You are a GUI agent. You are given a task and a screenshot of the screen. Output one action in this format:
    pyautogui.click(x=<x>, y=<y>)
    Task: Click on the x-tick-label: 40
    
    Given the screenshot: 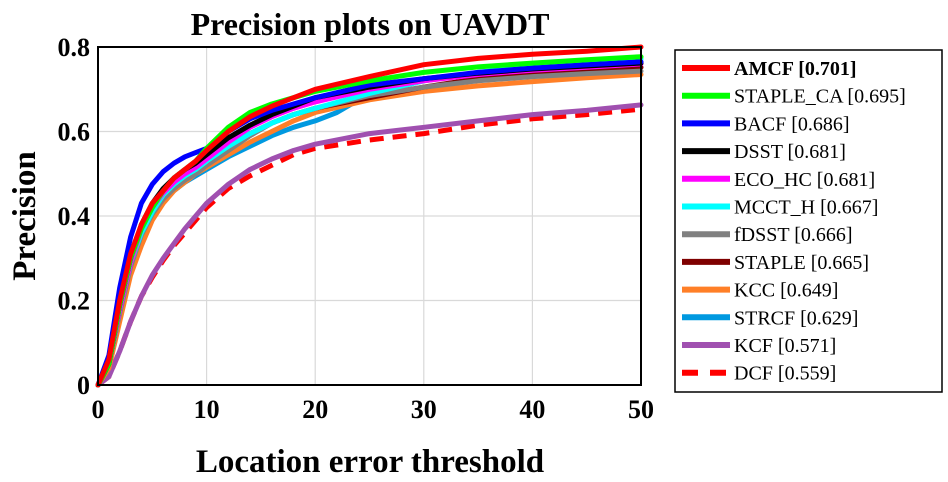 What is the action you would take?
    pyautogui.click(x=532, y=409)
    